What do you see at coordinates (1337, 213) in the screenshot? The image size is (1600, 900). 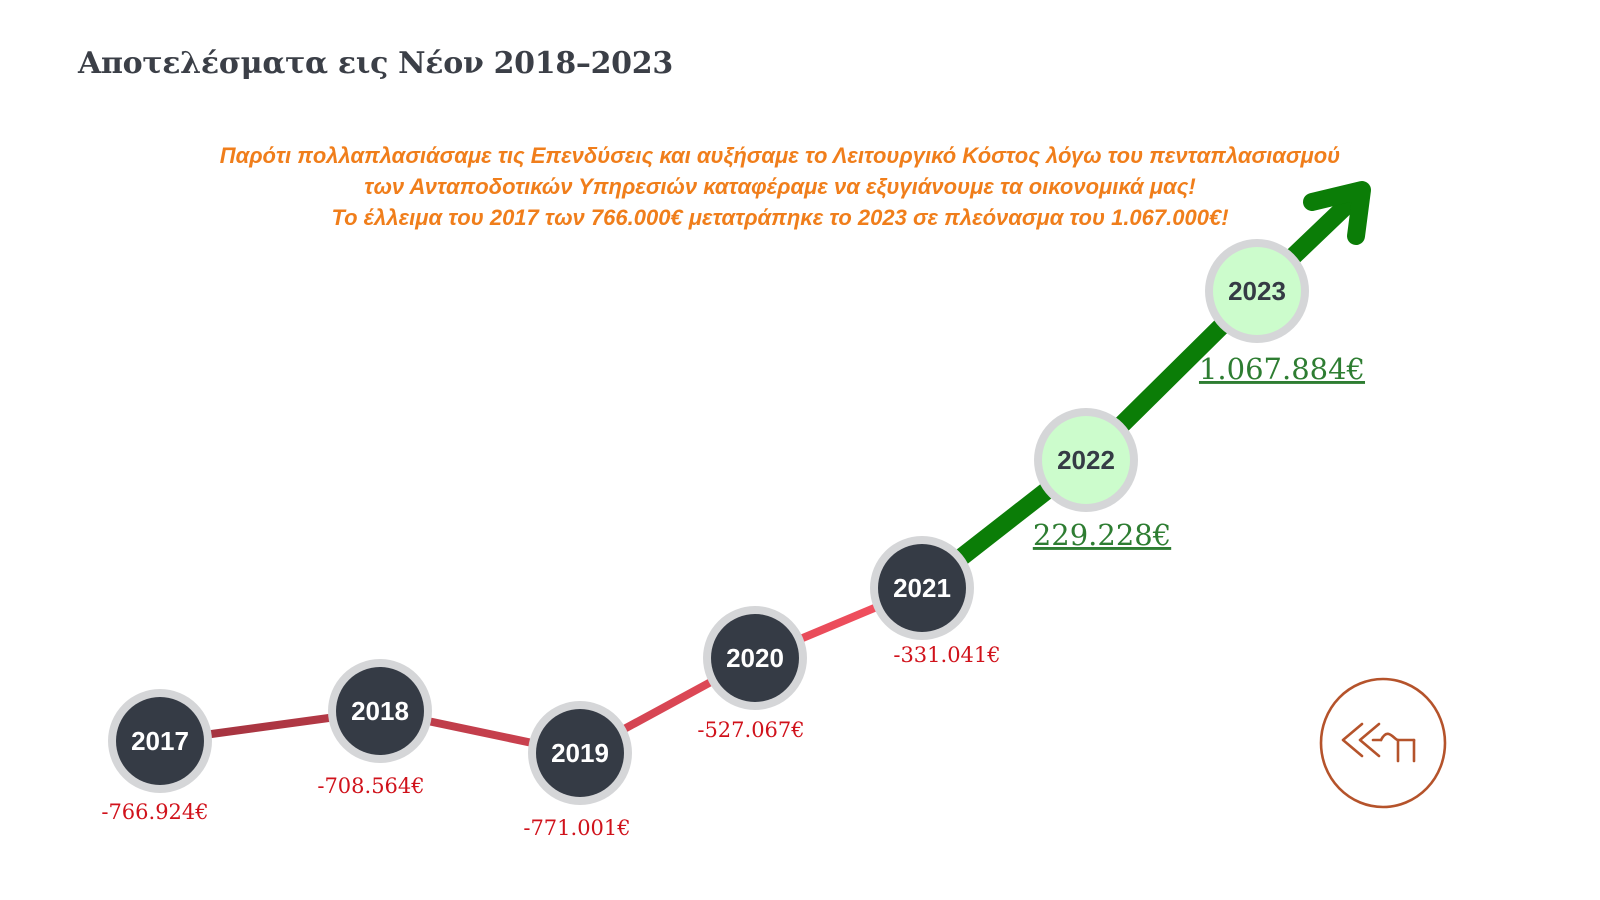 I see `growth-arrow-head` at bounding box center [1337, 213].